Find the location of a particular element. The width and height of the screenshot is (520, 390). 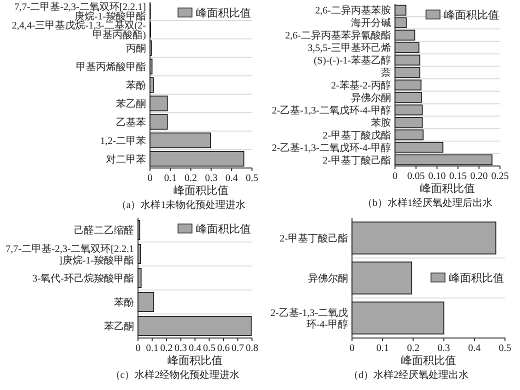

y-tick-label: 对二甲苯 is located at coordinates (126, 159).